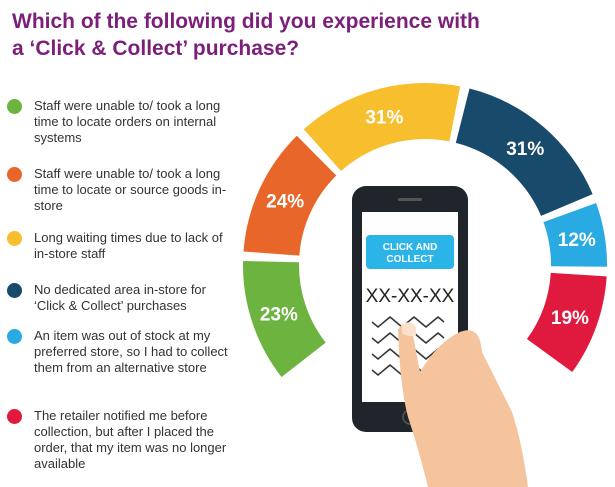 Image resolution: width=615 pixels, height=487 pixels. What do you see at coordinates (577, 240) in the screenshot?
I see `value-label: 12%` at bounding box center [577, 240].